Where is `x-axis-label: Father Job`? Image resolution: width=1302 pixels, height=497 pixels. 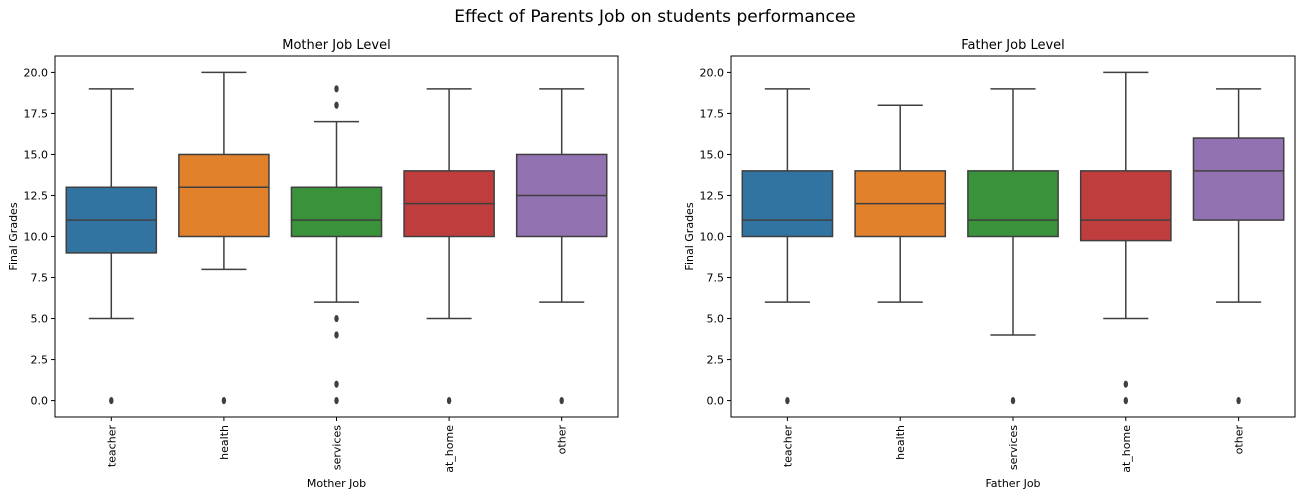 x-axis-label: Father Job is located at coordinates (1012, 483).